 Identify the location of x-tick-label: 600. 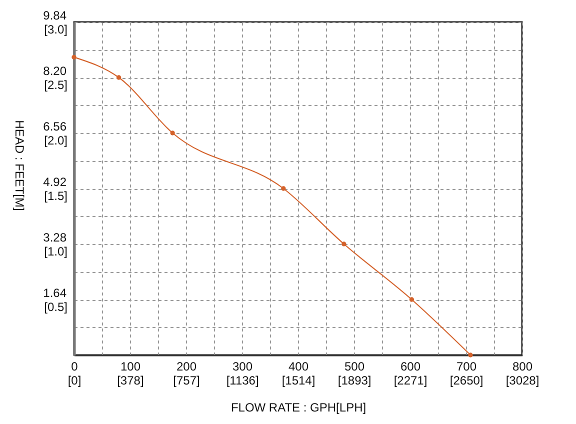
(410, 367).